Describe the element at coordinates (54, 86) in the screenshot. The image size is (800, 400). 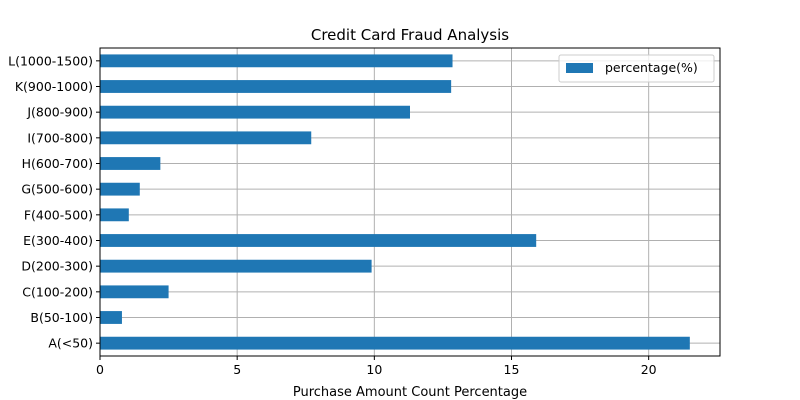
I see `y-tick-label: K(900-1000)` at that location.